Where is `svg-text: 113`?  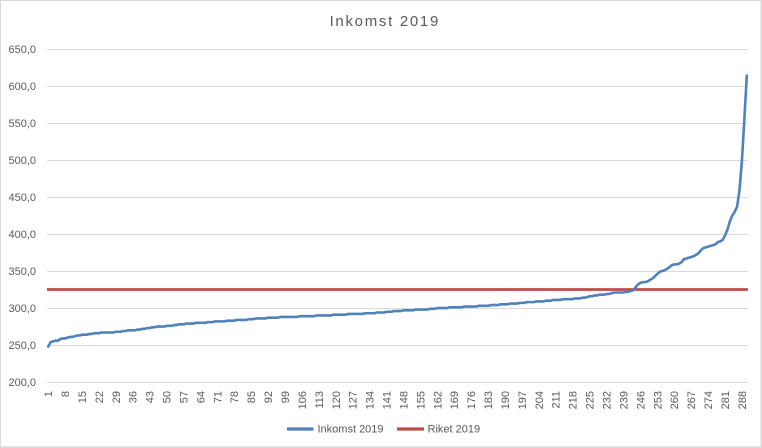 svg-text: 113 is located at coordinates (320, 400).